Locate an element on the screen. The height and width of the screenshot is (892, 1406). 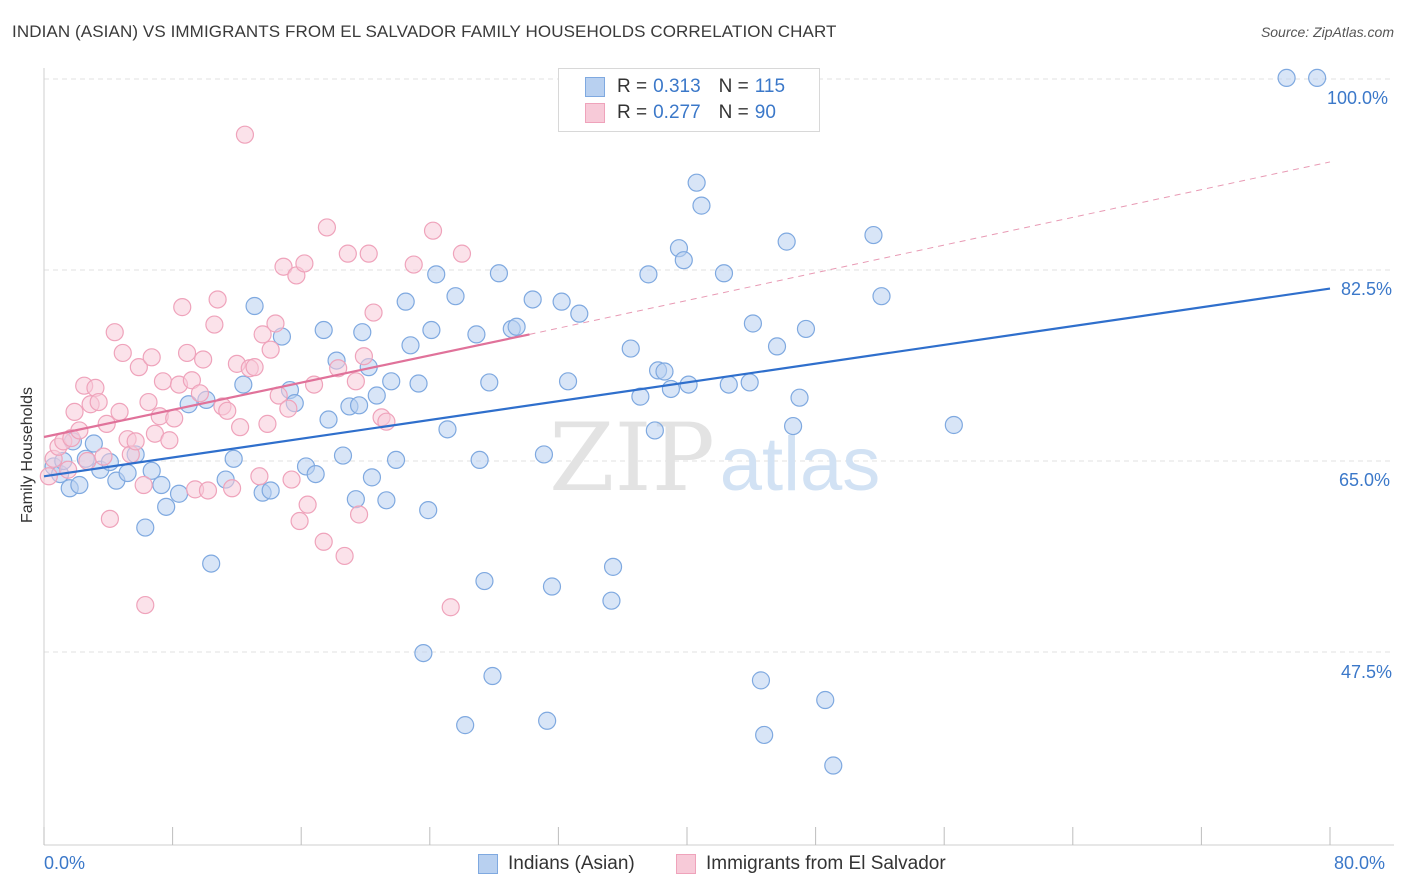
bottom-legend-swatch-pink is located at coordinates (686, 864).